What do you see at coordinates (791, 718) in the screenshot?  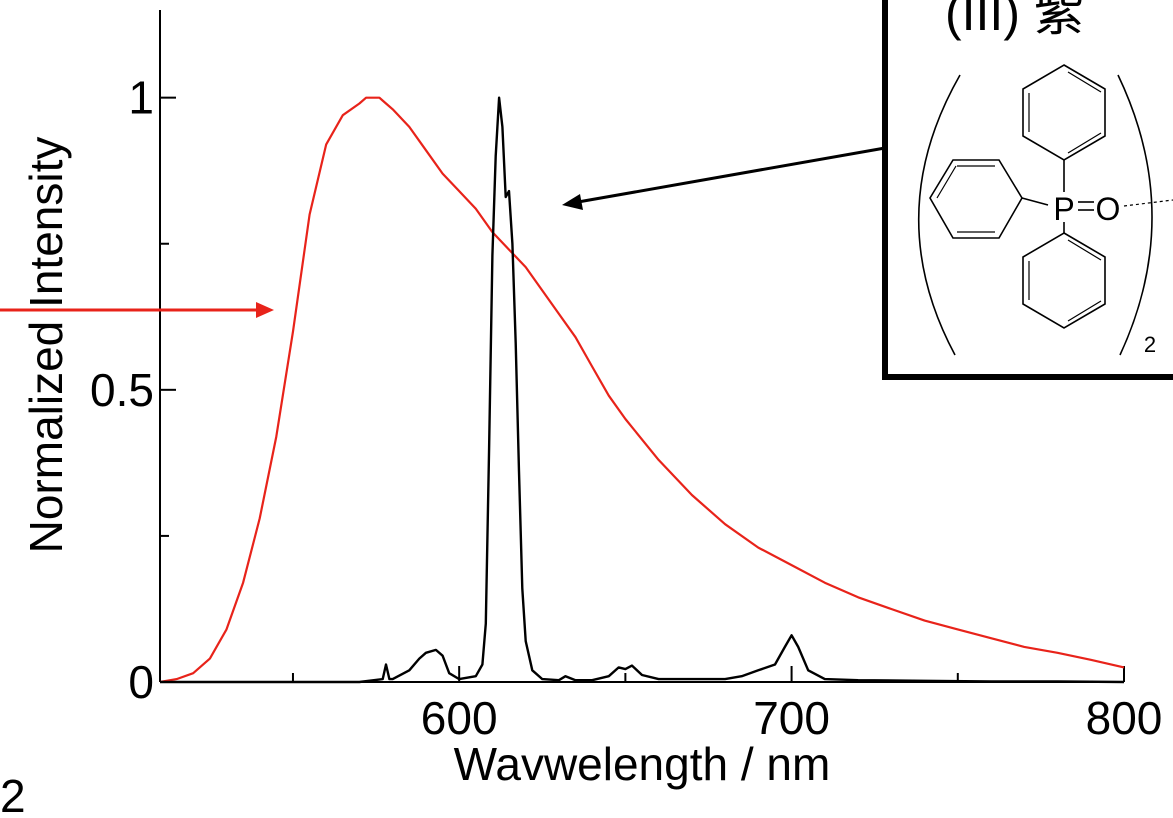 I see `x-tick-label: 700` at bounding box center [791, 718].